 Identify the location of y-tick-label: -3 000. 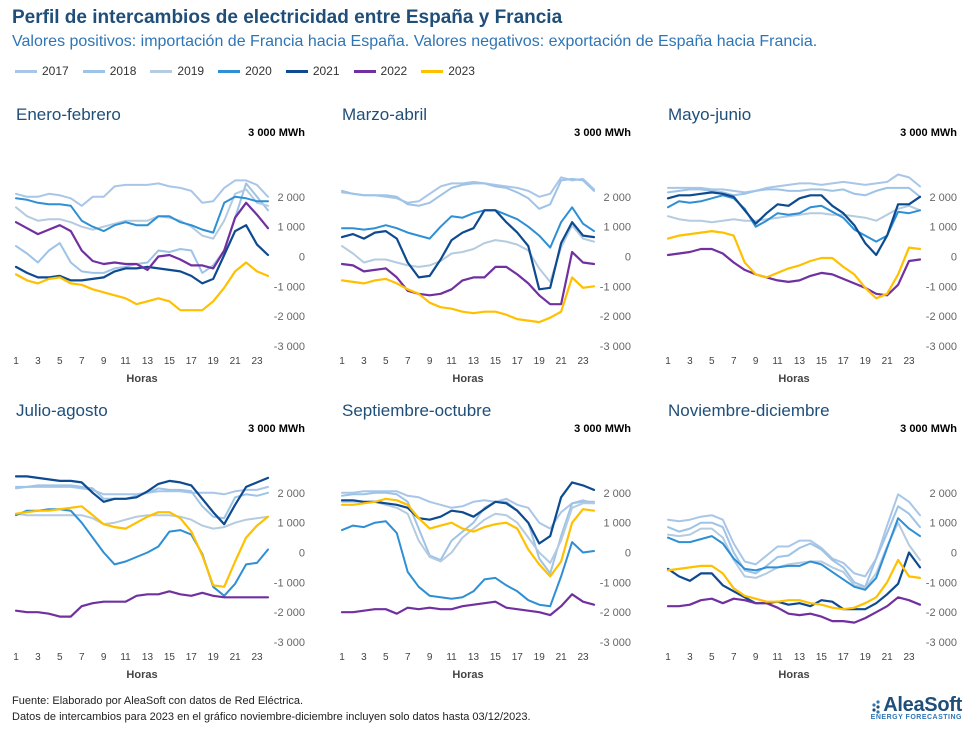
(289, 643).